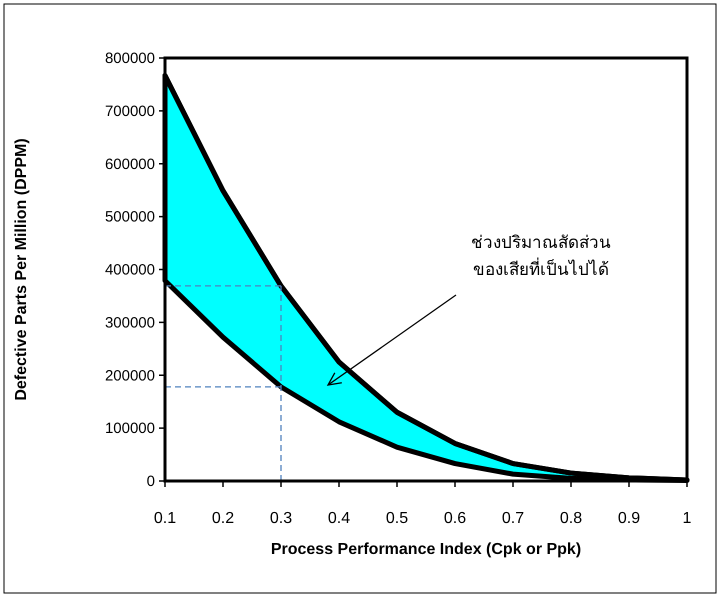 This screenshot has width=720, height=597. What do you see at coordinates (129, 270) in the screenshot?
I see `y-tick-label: 400000` at bounding box center [129, 270].